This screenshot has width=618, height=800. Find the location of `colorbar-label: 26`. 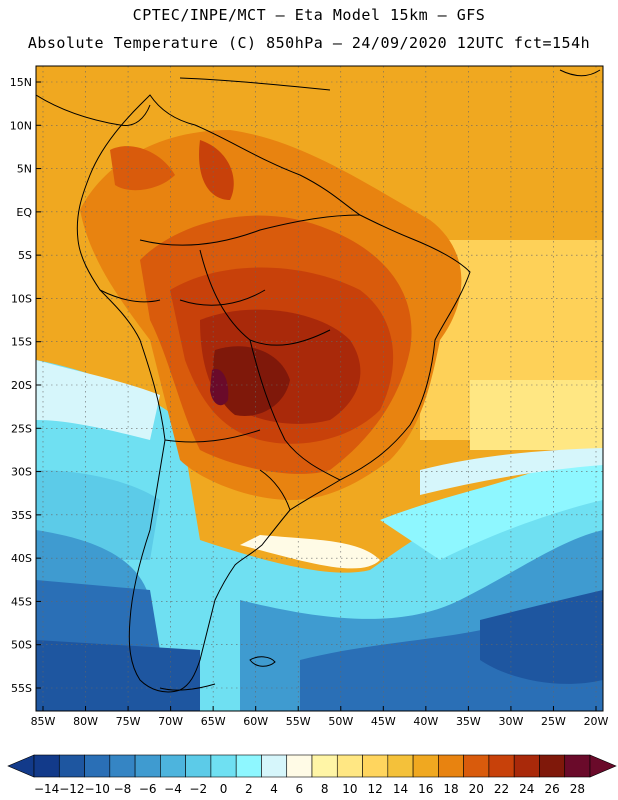

colorbar-label: 26 is located at coordinates (551, 789).